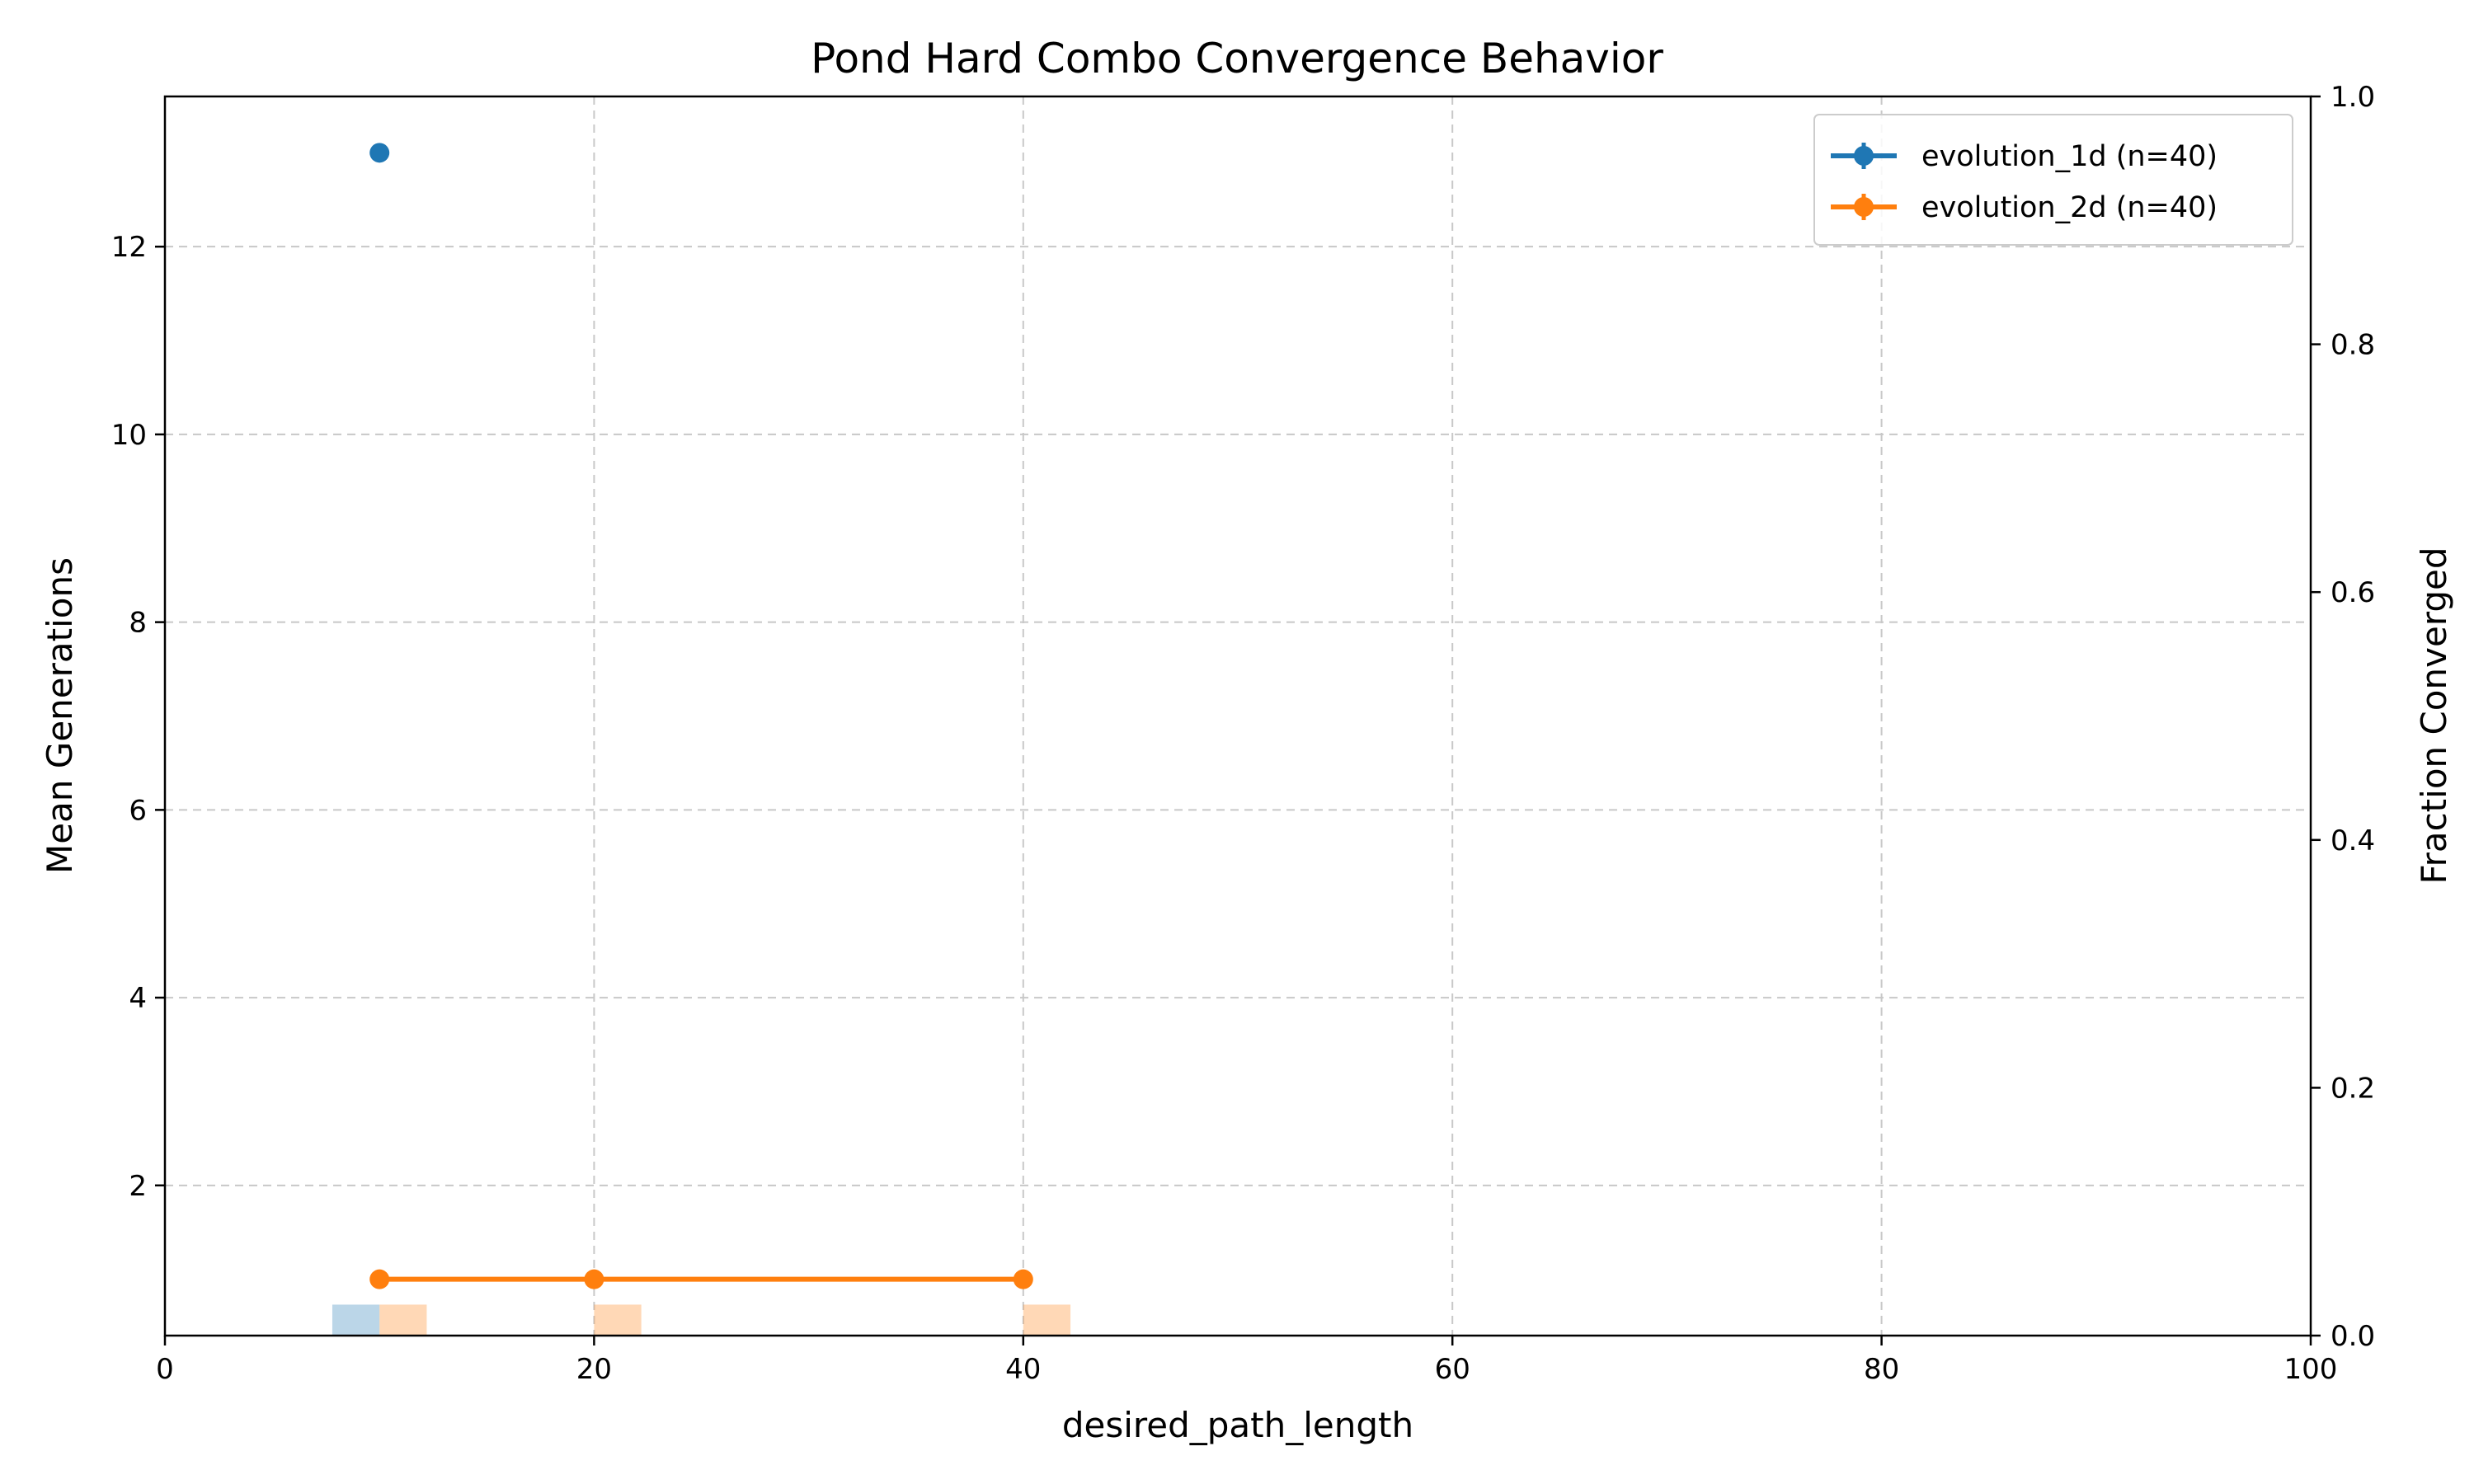 The image size is (2474, 1484). I want to click on x-axis-label: desired_path_length, so click(1237, 1425).